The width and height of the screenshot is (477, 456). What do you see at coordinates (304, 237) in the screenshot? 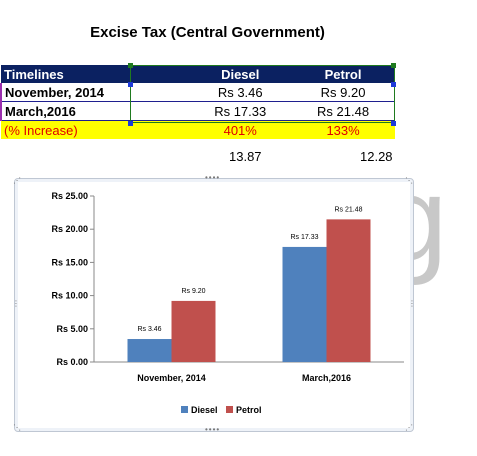
I see `data-label: Rs 17.33` at bounding box center [304, 237].